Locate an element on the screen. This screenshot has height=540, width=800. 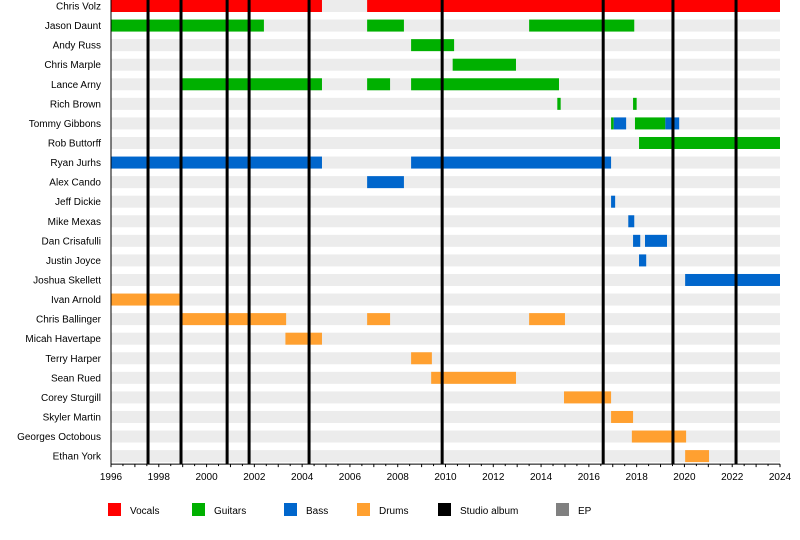
member-name: Corey Sturgill is located at coordinates (71, 398).